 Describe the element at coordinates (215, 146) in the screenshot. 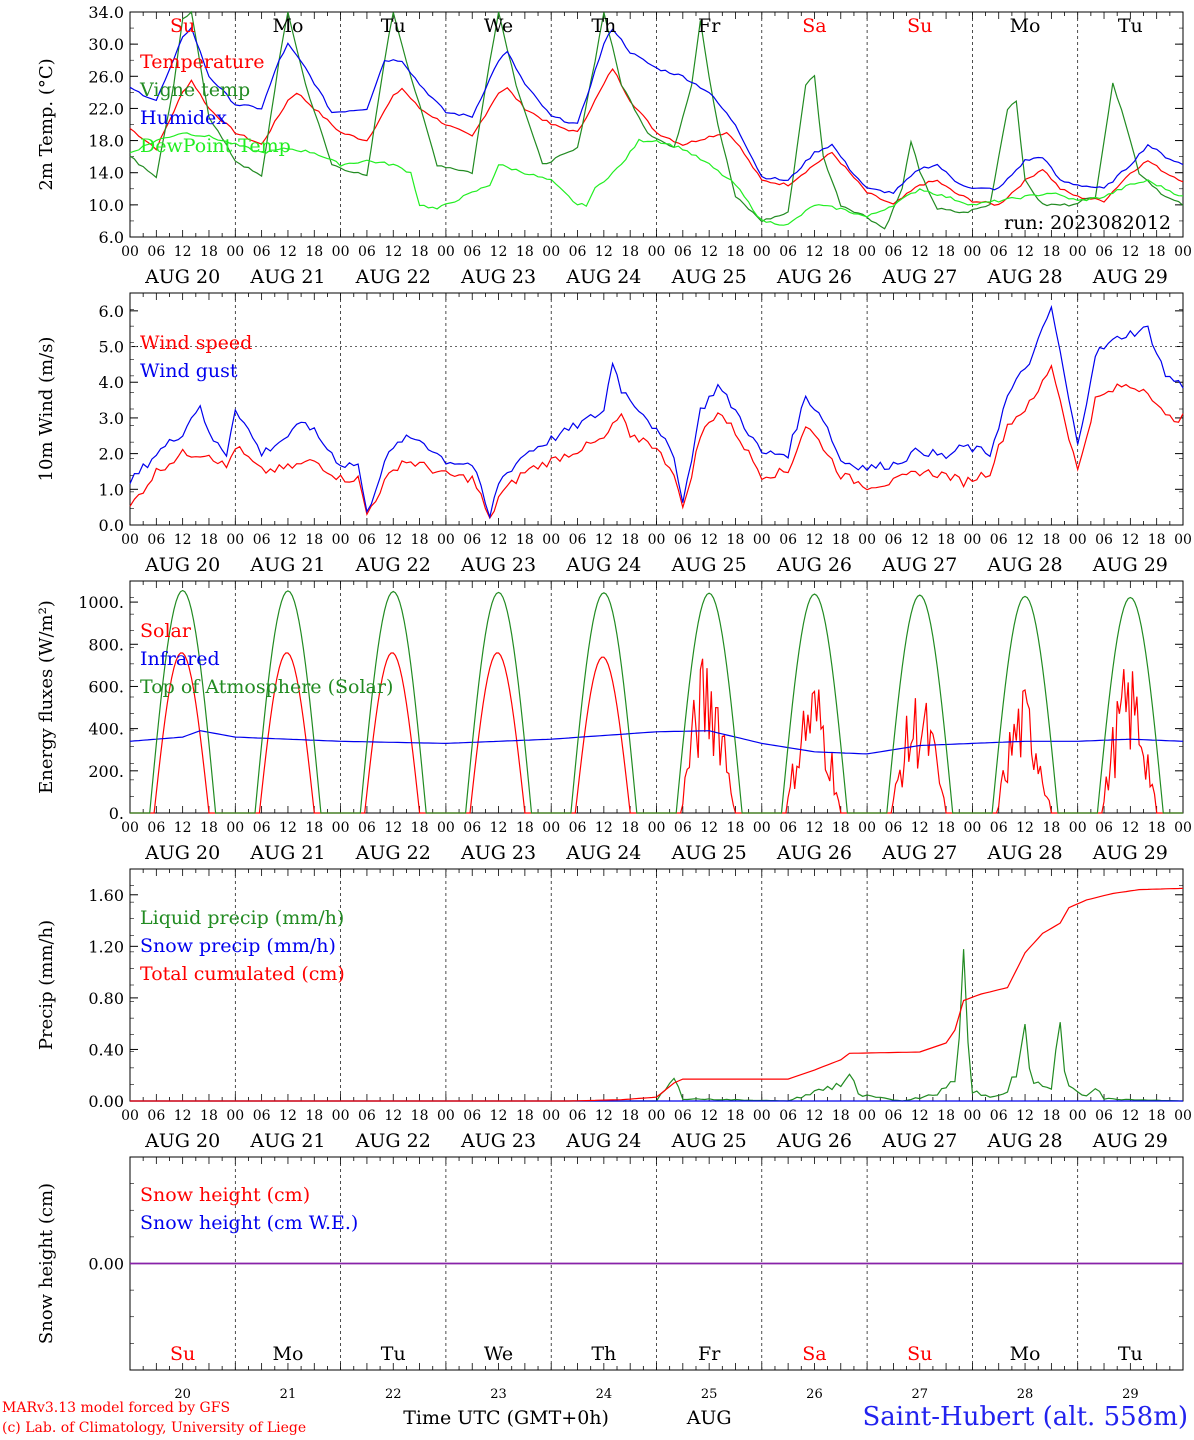

I see `legend-entry: DewPoint Temp` at that location.